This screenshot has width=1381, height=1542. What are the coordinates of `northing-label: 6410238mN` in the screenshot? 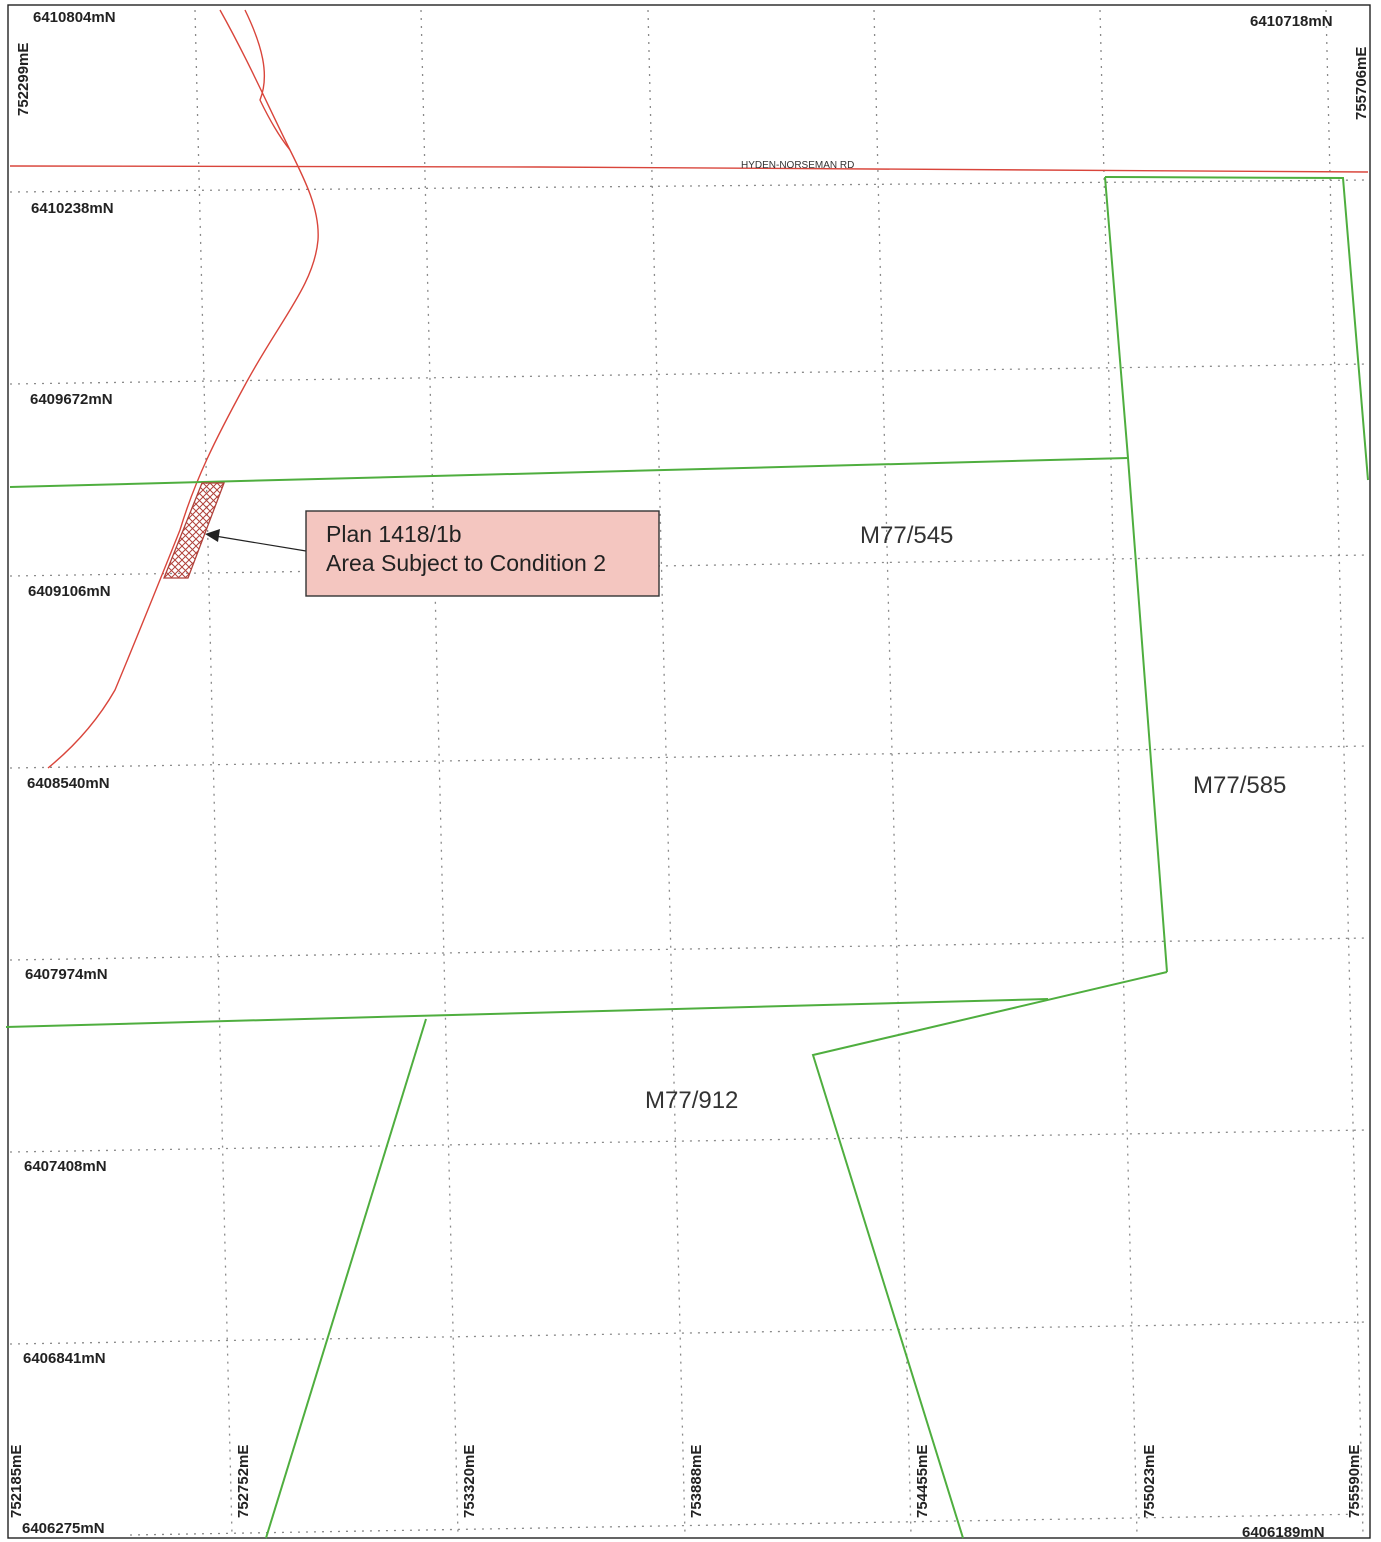 It's located at (72, 208).